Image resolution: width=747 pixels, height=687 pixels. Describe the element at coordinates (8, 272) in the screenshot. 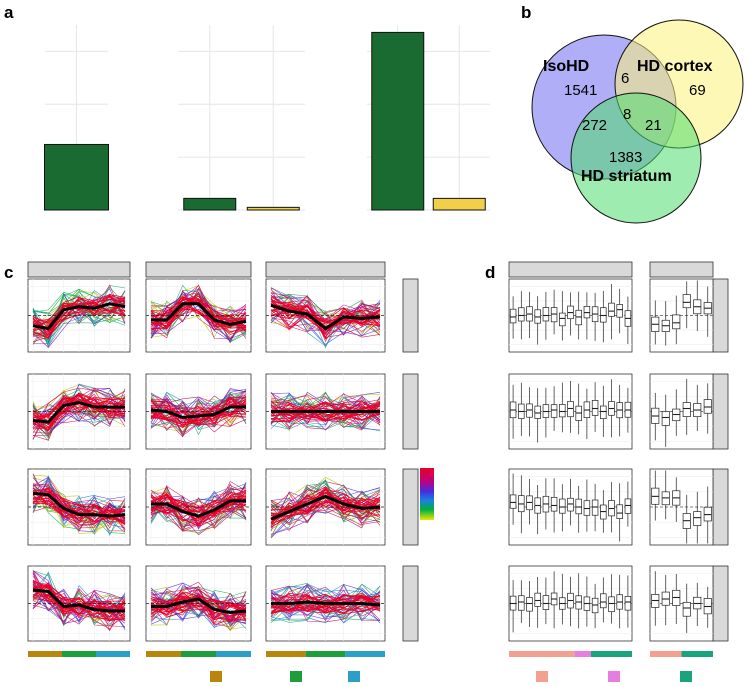

I see `panel-c-label: c` at that location.